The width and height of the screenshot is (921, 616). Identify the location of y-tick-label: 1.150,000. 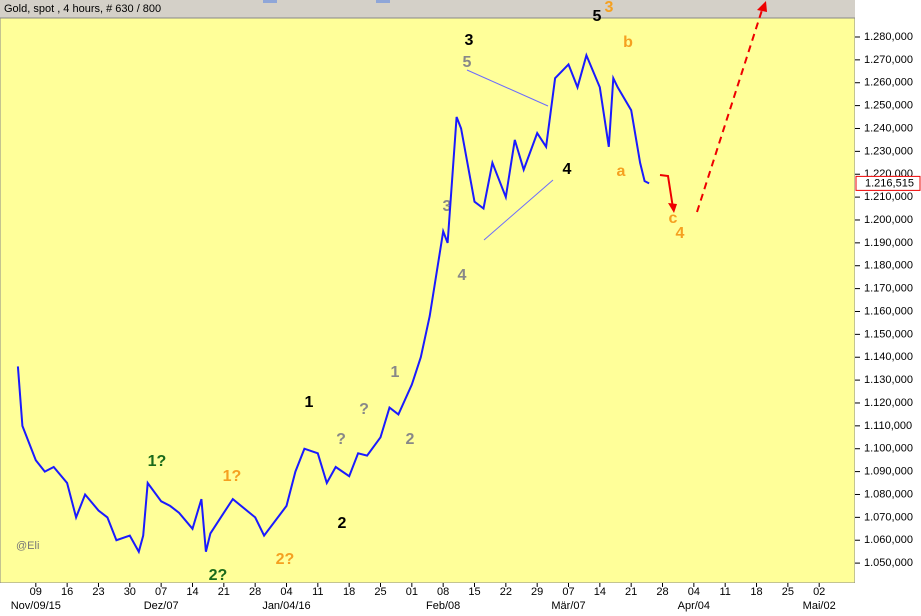
(888, 334).